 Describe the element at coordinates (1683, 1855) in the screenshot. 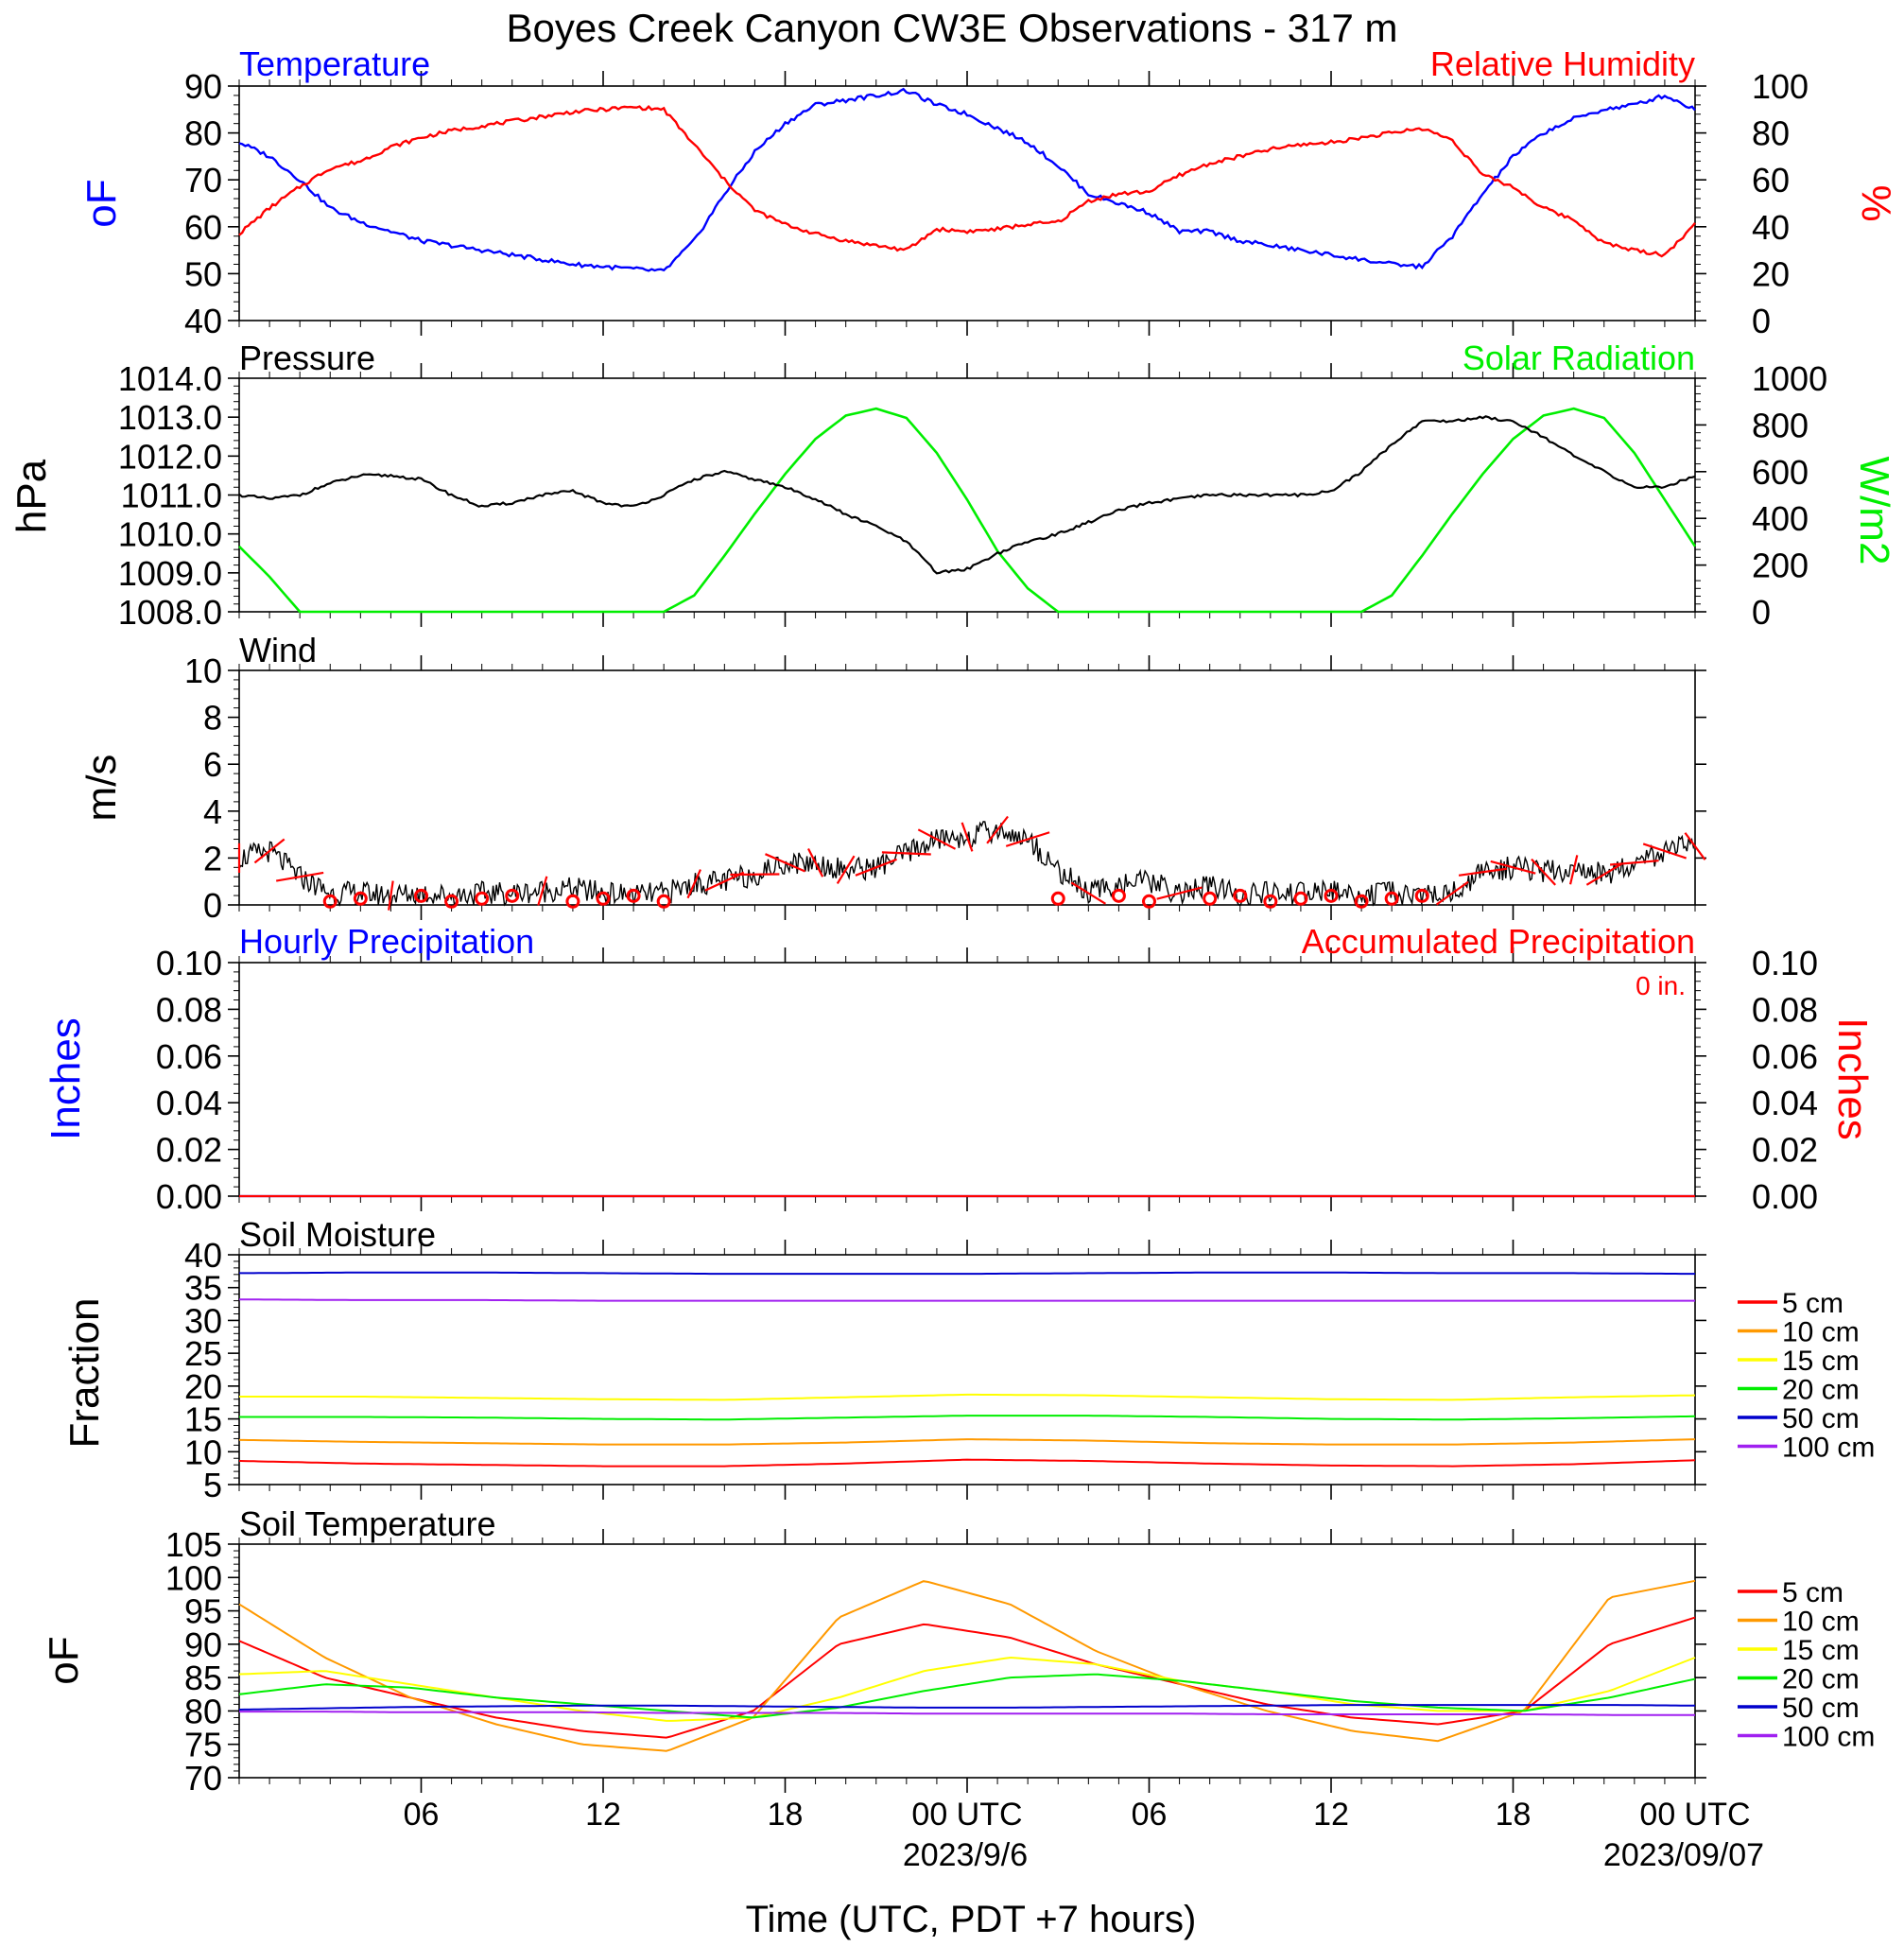

I see `x-date-label: 2023/09/07` at that location.